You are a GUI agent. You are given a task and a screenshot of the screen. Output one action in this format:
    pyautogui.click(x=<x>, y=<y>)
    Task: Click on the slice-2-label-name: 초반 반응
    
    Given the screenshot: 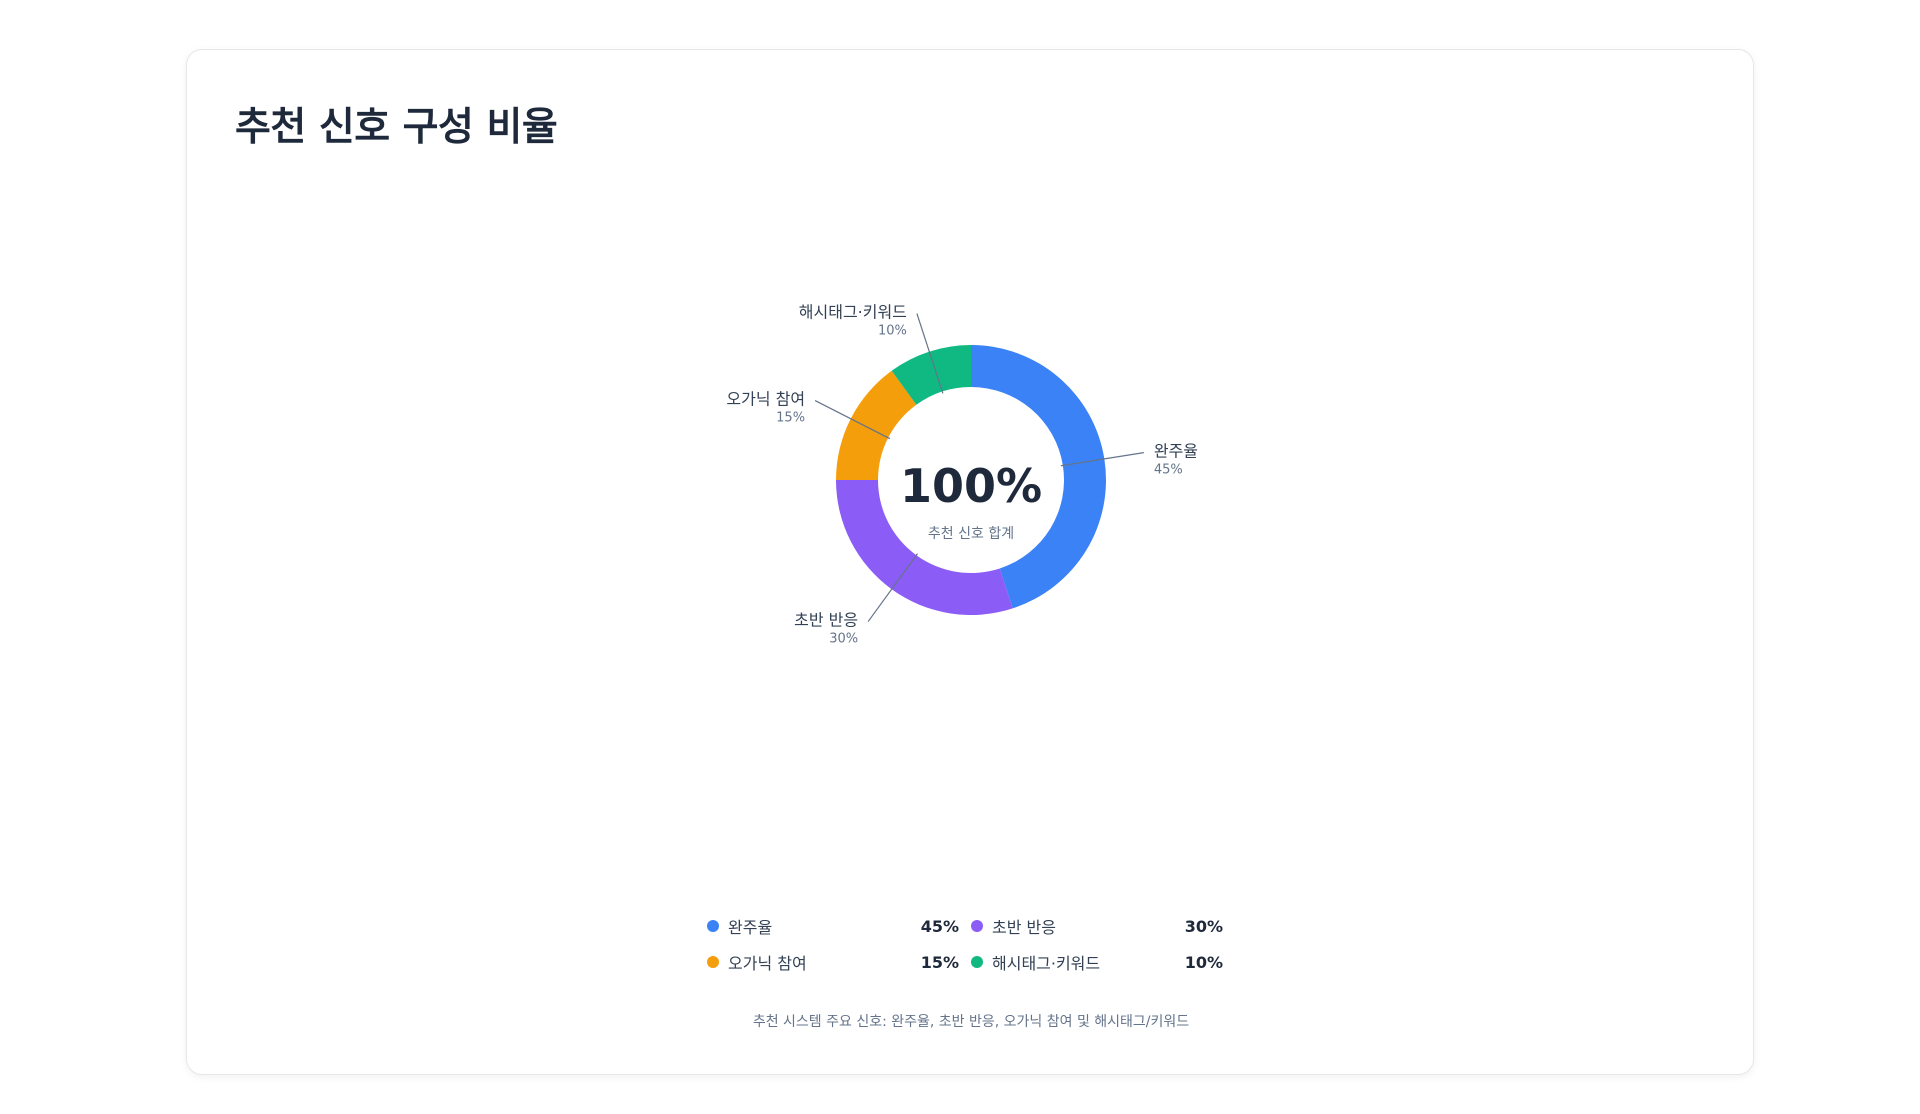 What is the action you would take?
    pyautogui.click(x=826, y=620)
    